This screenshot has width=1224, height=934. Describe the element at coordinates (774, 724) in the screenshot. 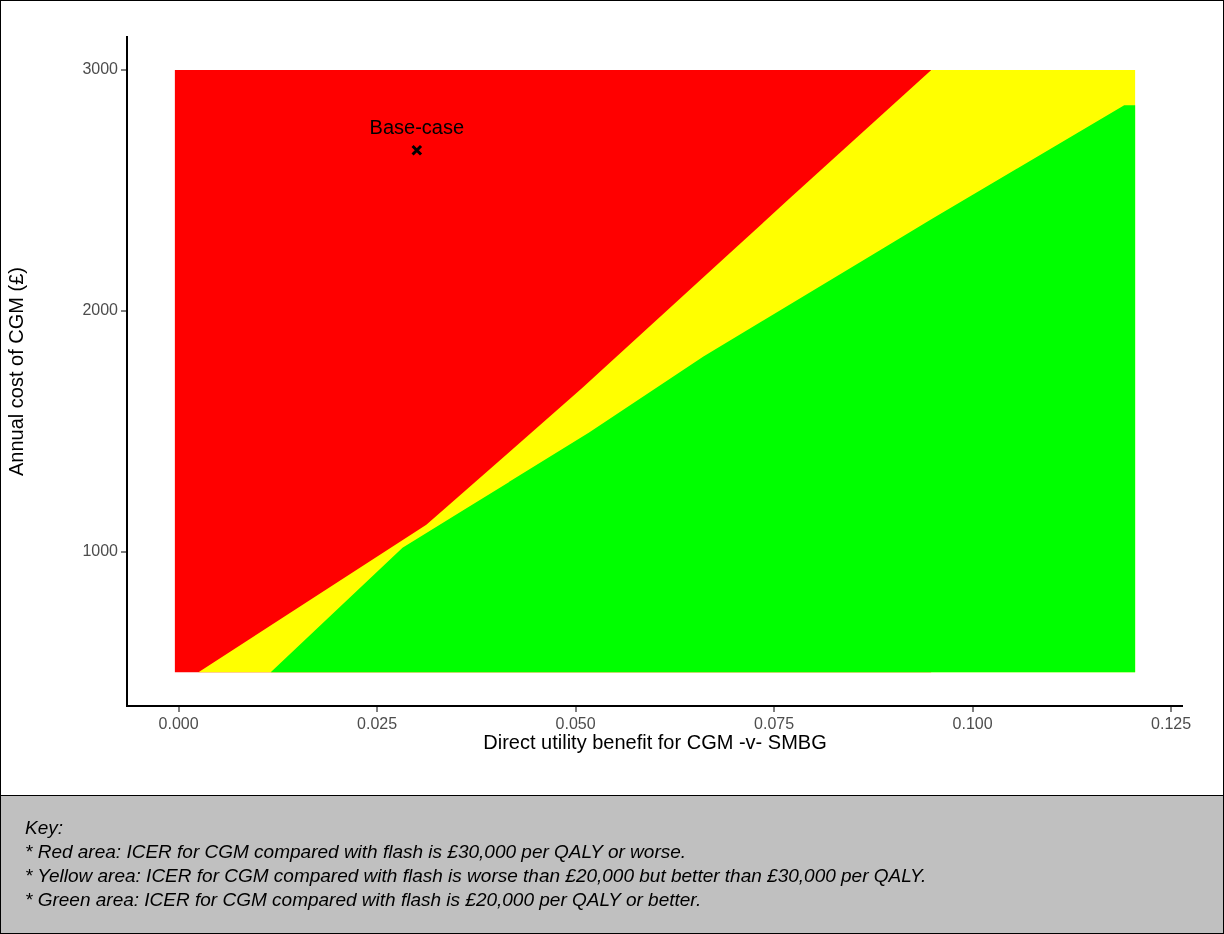

I see `x-tick-label: 0.075` at that location.